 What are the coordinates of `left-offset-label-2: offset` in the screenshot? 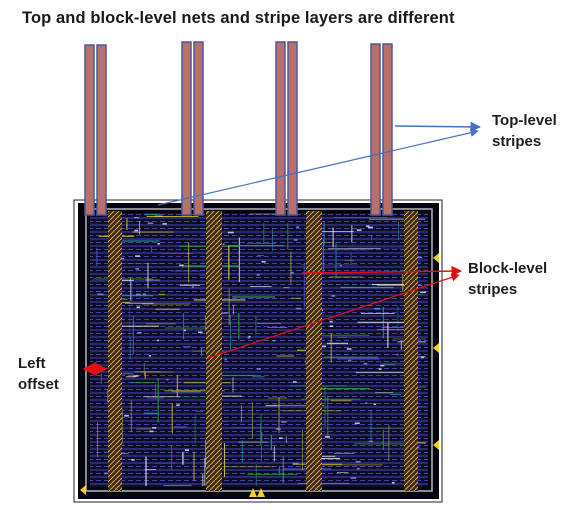 It's located at (38, 384).